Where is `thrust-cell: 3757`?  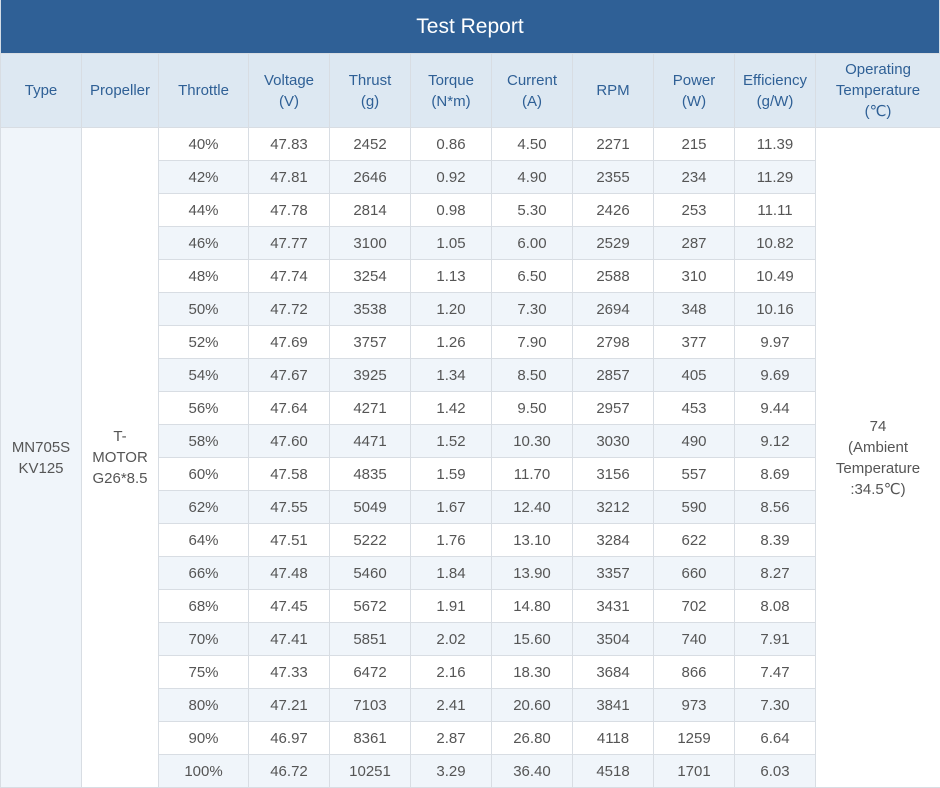 thrust-cell: 3757 is located at coordinates (370, 342).